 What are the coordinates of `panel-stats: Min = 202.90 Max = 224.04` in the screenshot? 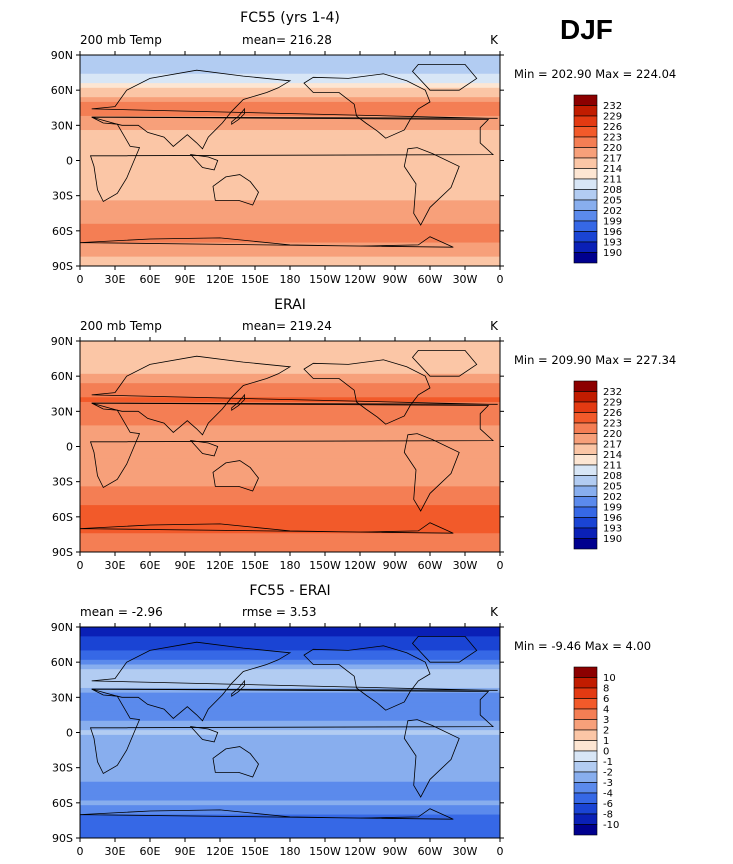 It's located at (595, 74).